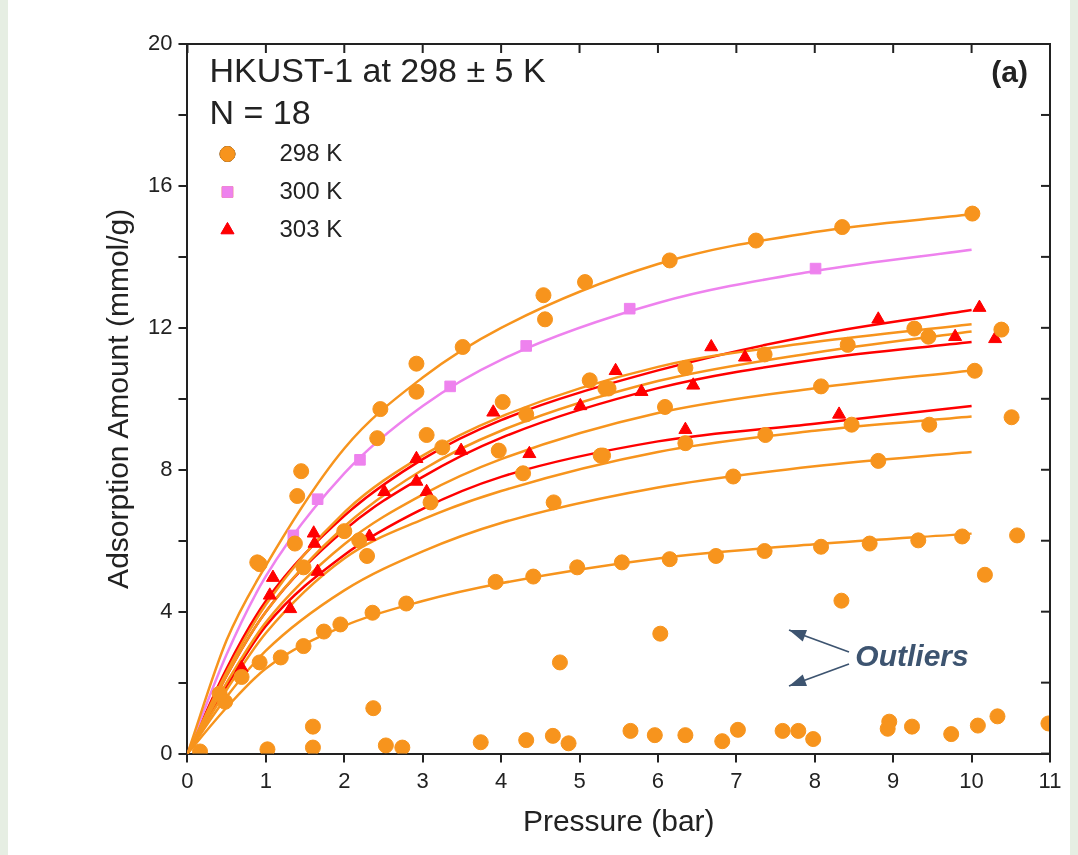 The image size is (1078, 855). I want to click on x-tick-label: 11, so click(1050, 780).